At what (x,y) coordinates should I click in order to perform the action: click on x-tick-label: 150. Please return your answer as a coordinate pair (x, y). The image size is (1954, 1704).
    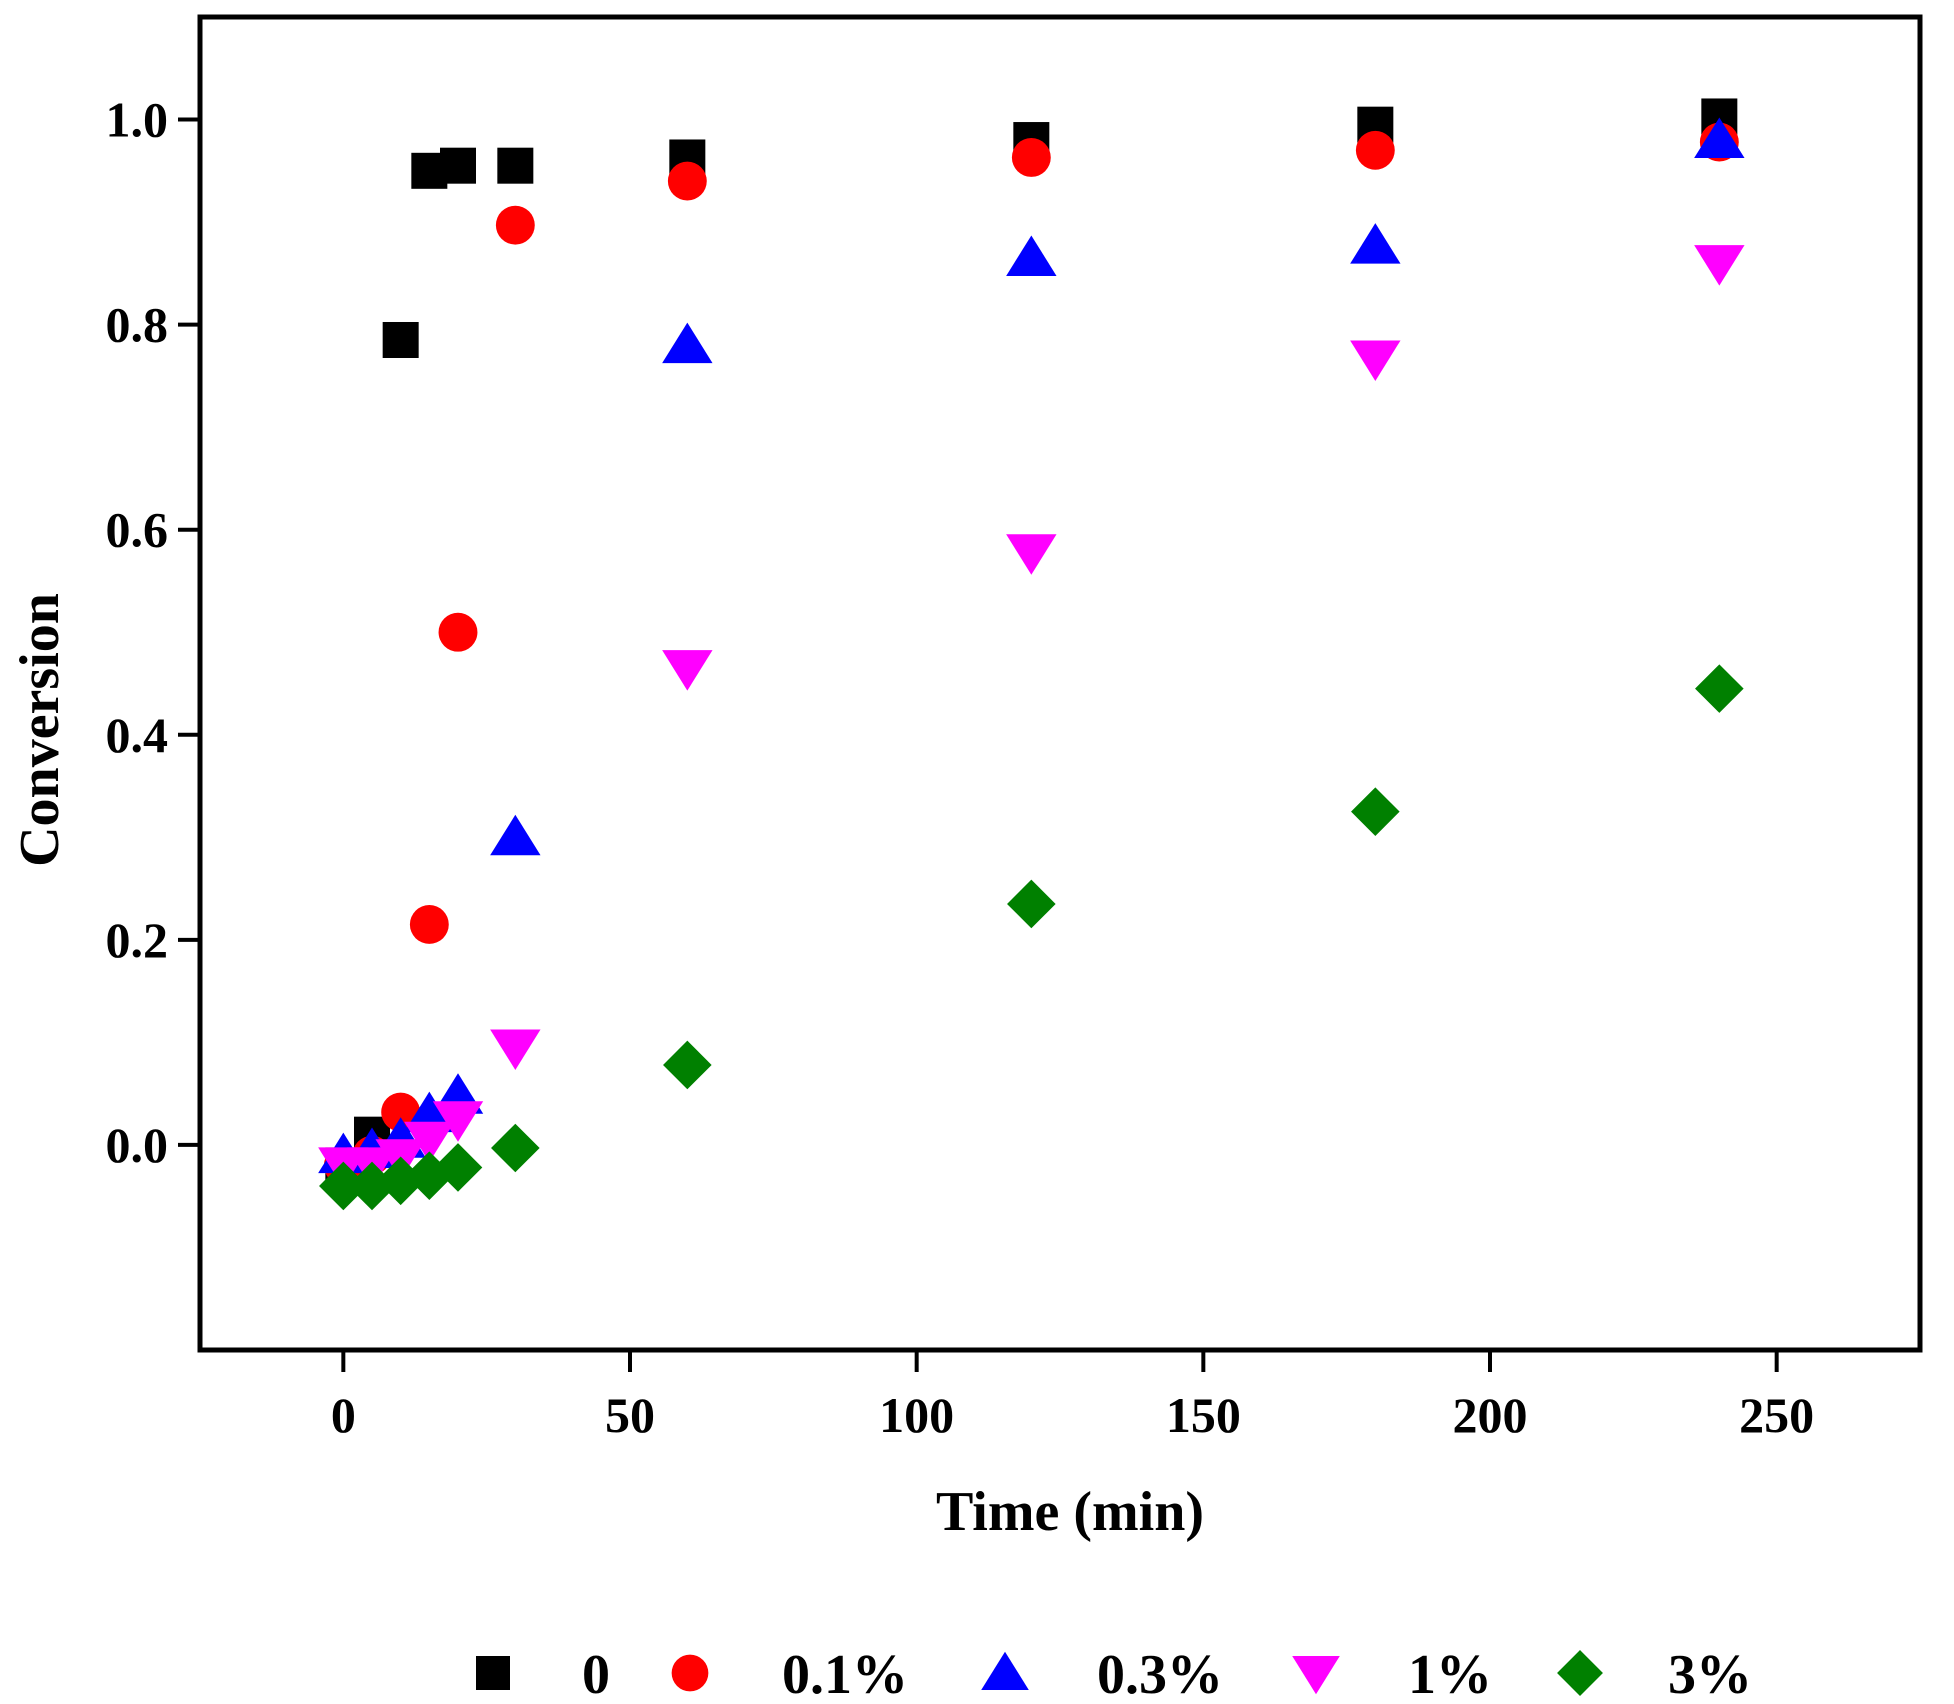
    Looking at the image, I should click on (1203, 1415).